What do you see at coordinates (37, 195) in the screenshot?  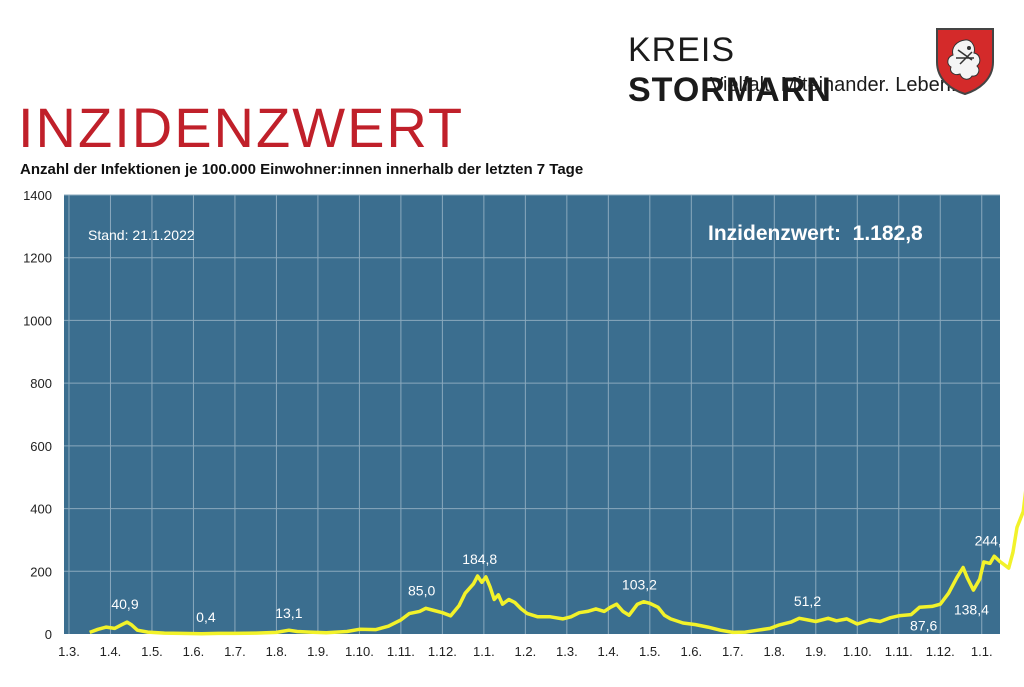 I see `y-tick-label: 1400` at bounding box center [37, 195].